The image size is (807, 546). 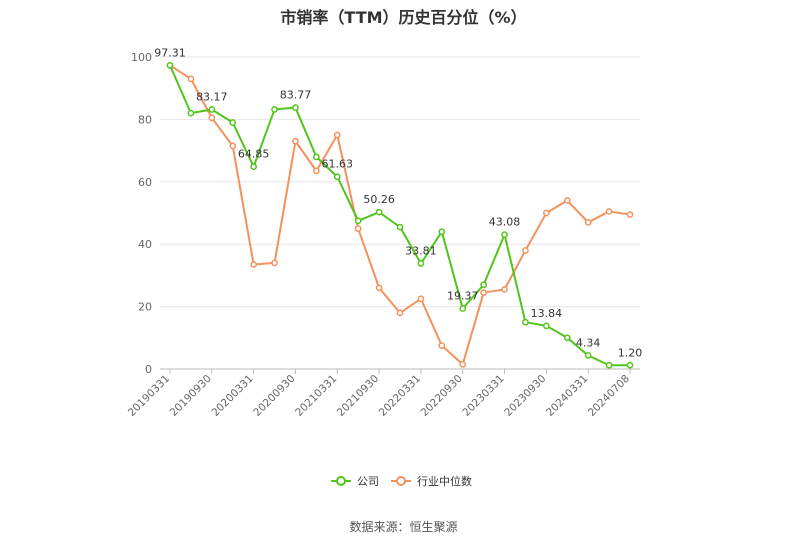 I want to click on x-tick-label: 20230930, so click(x=525, y=396).